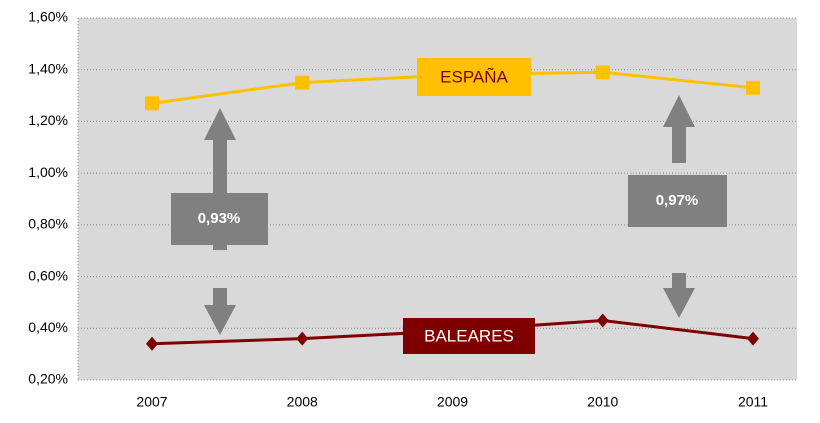 This screenshot has width=820, height=423. Describe the element at coordinates (48, 120) in the screenshot. I see `y-tick-label: 1,20%` at that location.